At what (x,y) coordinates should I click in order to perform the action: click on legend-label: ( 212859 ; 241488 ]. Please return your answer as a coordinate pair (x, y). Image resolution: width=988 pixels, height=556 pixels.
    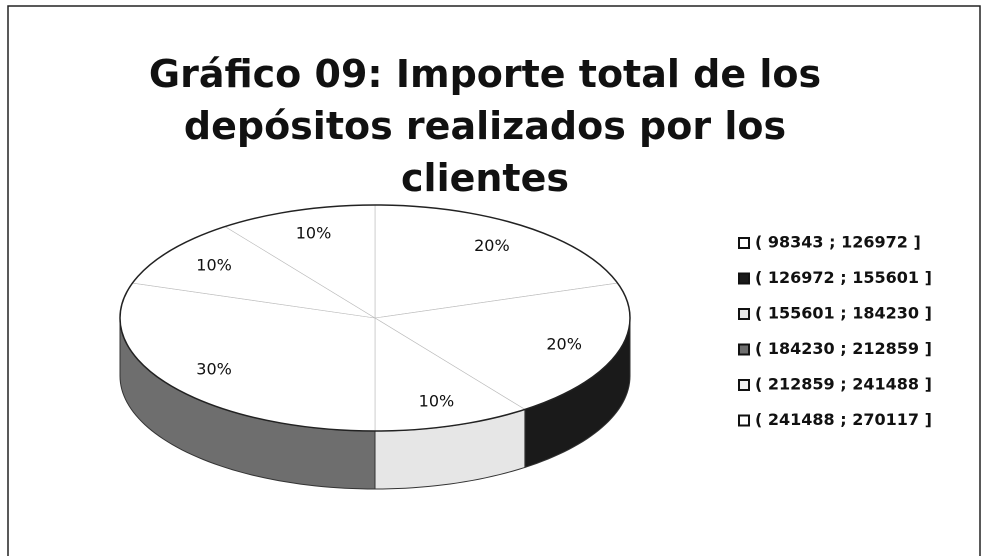
    Looking at the image, I should click on (843, 384).